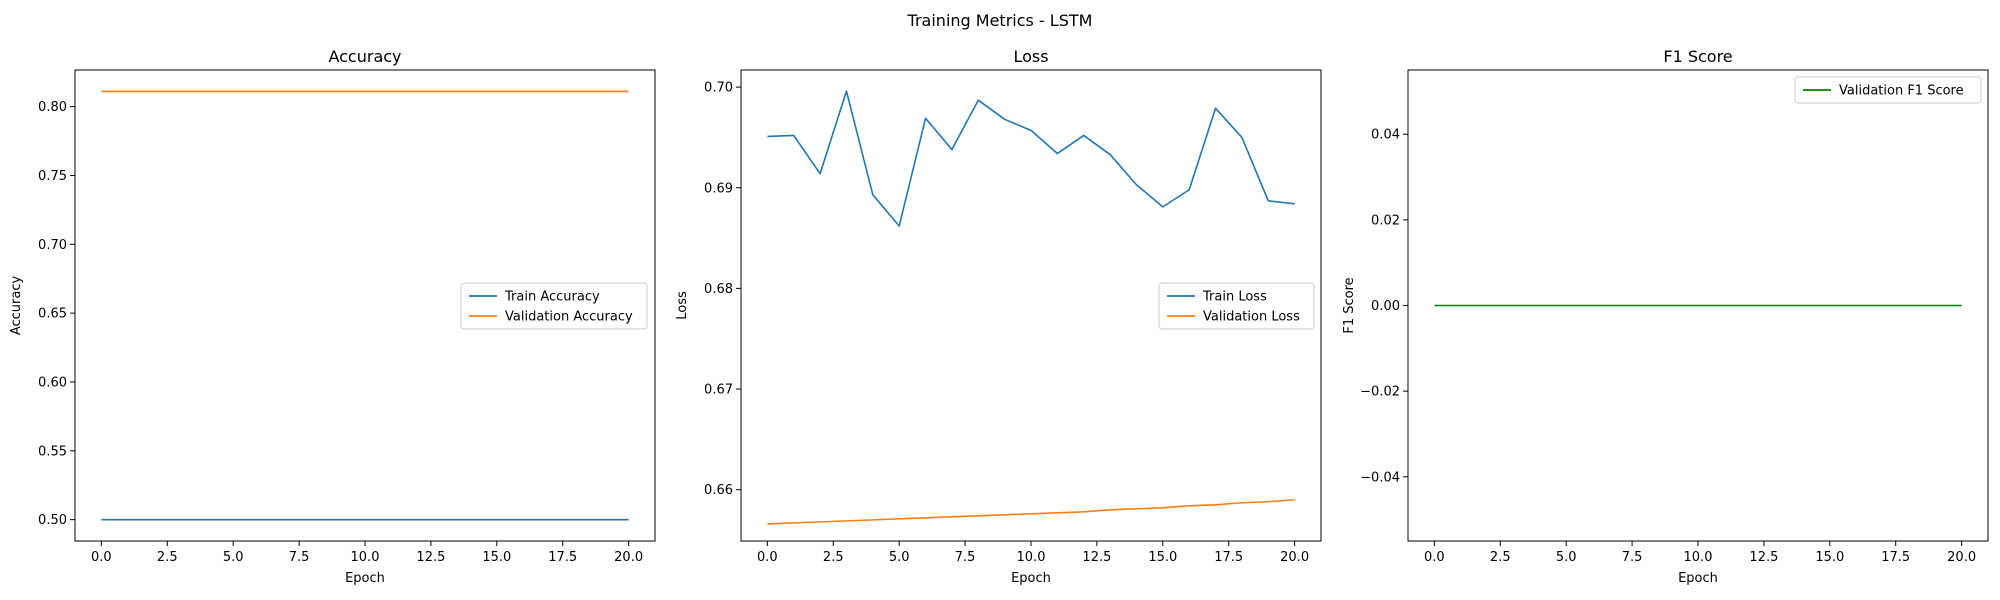 Image resolution: width=2000 pixels, height=600 pixels. What do you see at coordinates (718, 188) in the screenshot?
I see `y-tick-label: 0.69` at bounding box center [718, 188].